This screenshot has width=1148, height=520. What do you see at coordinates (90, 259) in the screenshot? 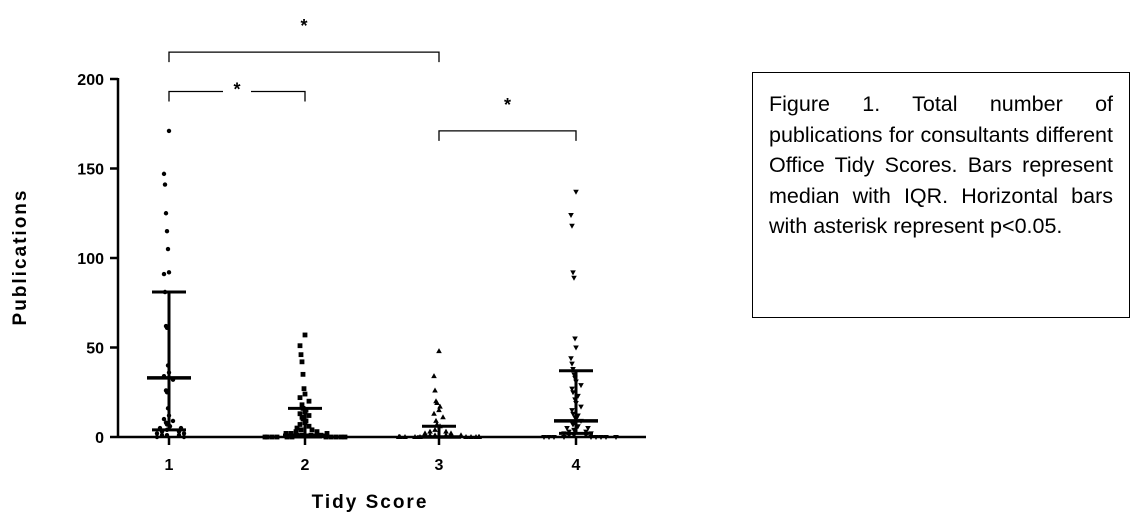
I see `y-tick-label: 100` at bounding box center [90, 259].